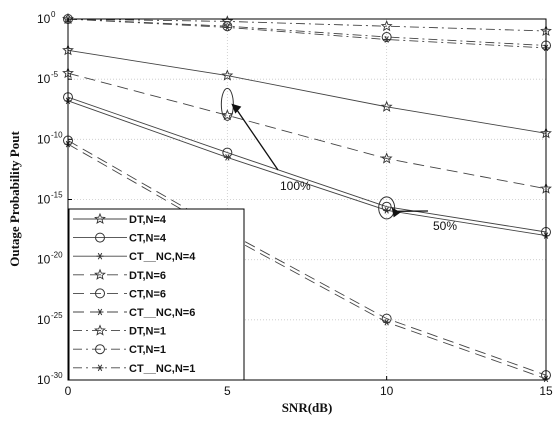 The image size is (555, 421). I want to click on x-tick-label: 5, so click(227, 391).